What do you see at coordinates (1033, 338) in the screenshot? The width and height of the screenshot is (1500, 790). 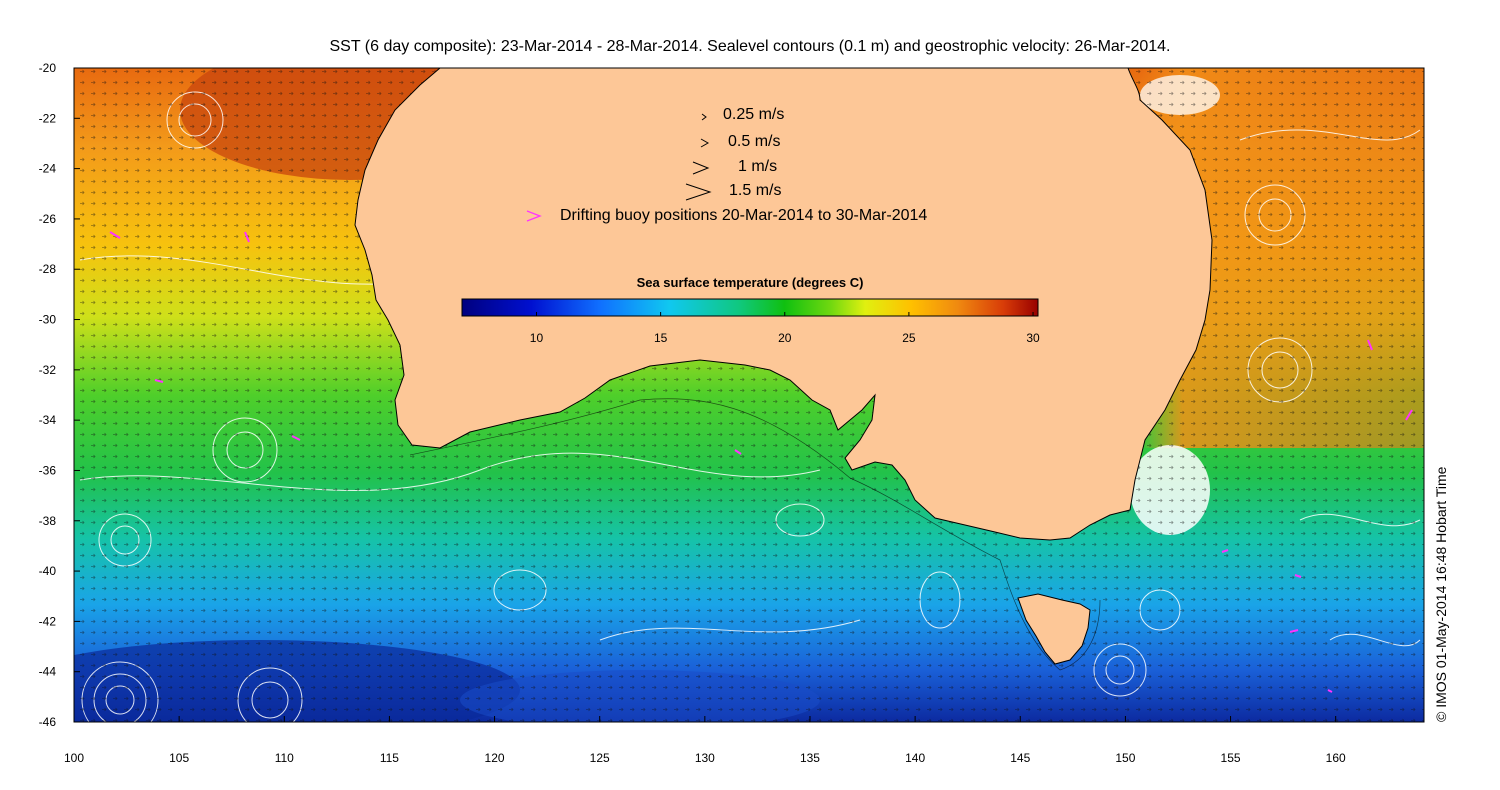 I see `colorbar-tick-label: 30` at bounding box center [1033, 338].